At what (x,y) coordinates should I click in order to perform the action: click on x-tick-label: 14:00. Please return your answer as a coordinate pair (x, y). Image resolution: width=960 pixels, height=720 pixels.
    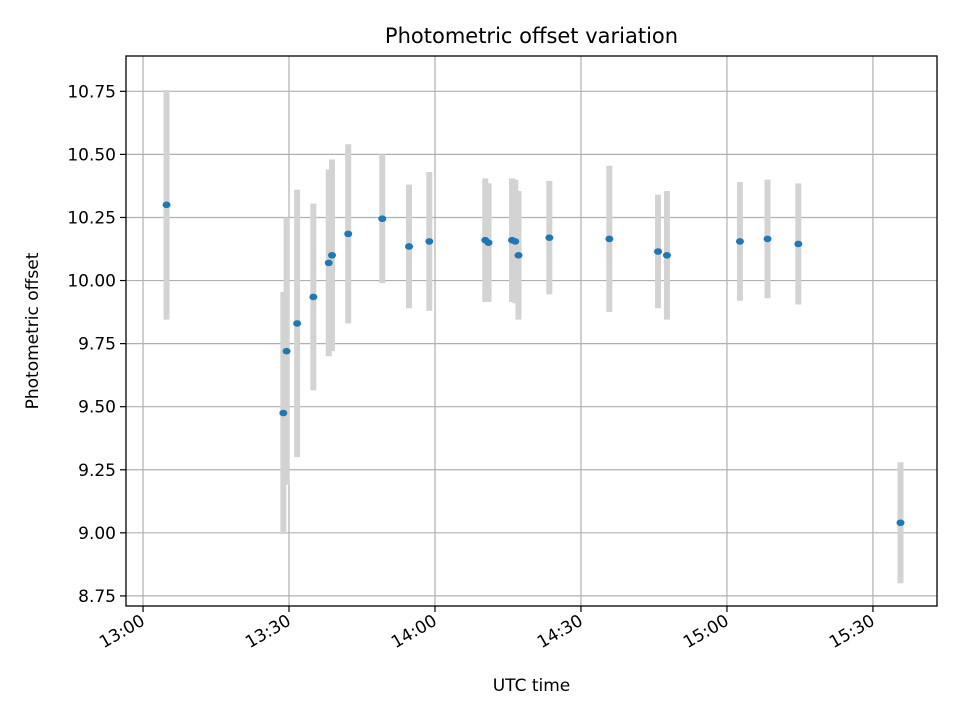
    Looking at the image, I should click on (414, 632).